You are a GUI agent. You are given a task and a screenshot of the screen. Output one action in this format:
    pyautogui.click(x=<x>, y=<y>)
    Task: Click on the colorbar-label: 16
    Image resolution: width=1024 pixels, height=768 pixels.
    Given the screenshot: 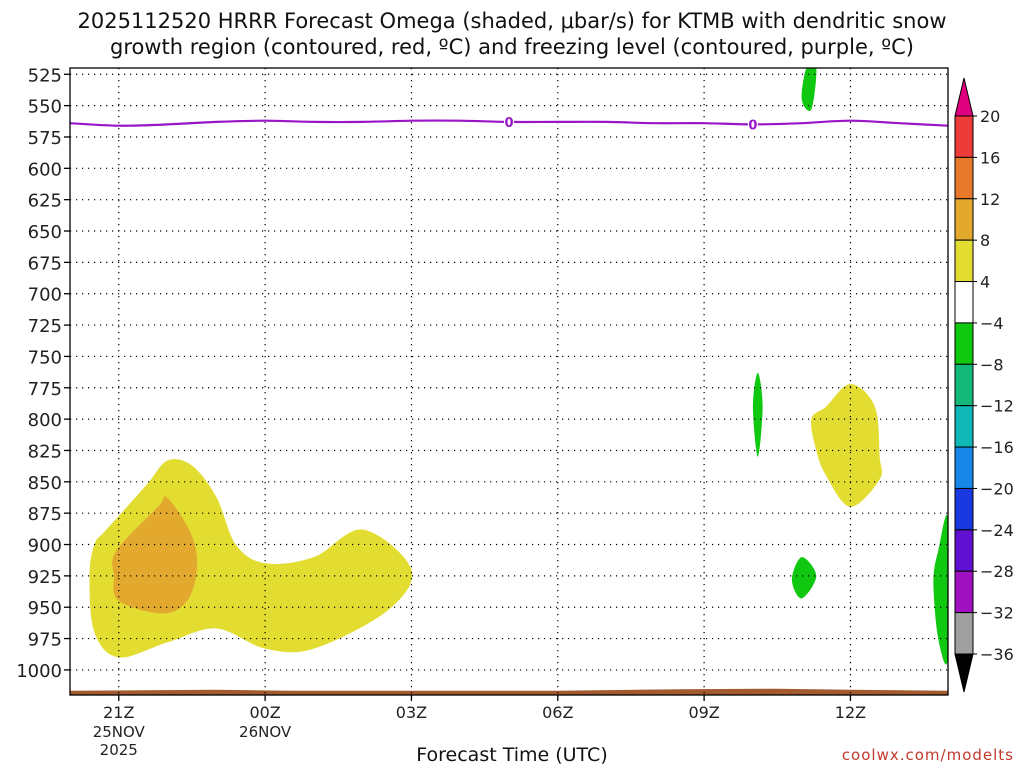 What is the action you would take?
    pyautogui.click(x=990, y=157)
    